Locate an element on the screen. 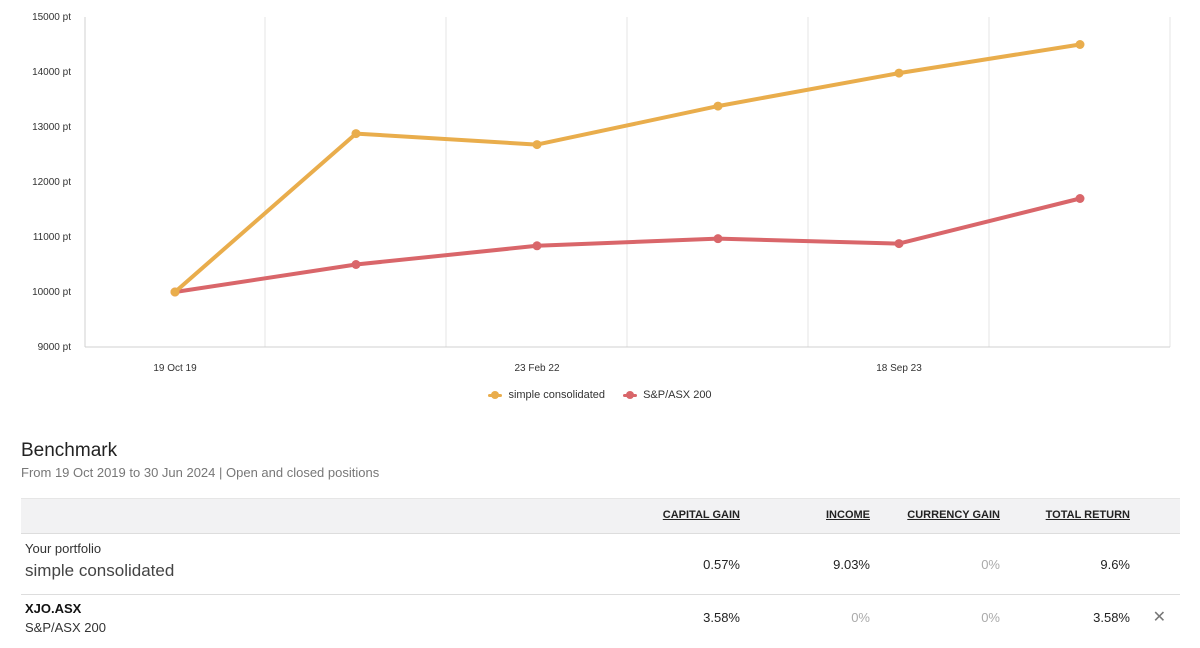  legend-label: S&P/ASX 200 is located at coordinates (677, 395).